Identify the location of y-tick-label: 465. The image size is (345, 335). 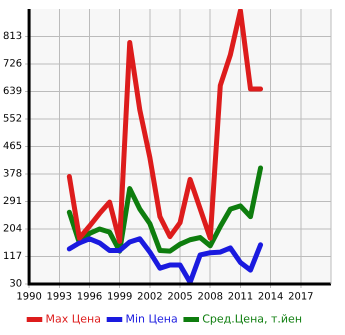
(12, 146).